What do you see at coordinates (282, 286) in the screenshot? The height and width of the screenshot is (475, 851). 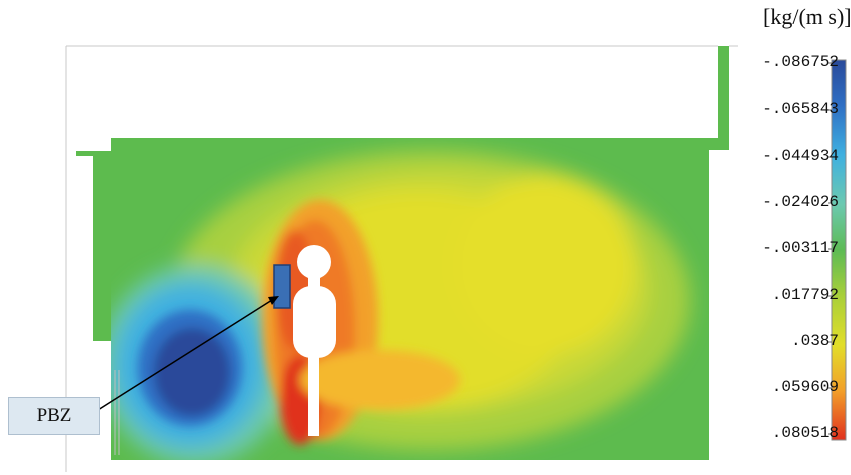 I see `pbz-marker` at bounding box center [282, 286].